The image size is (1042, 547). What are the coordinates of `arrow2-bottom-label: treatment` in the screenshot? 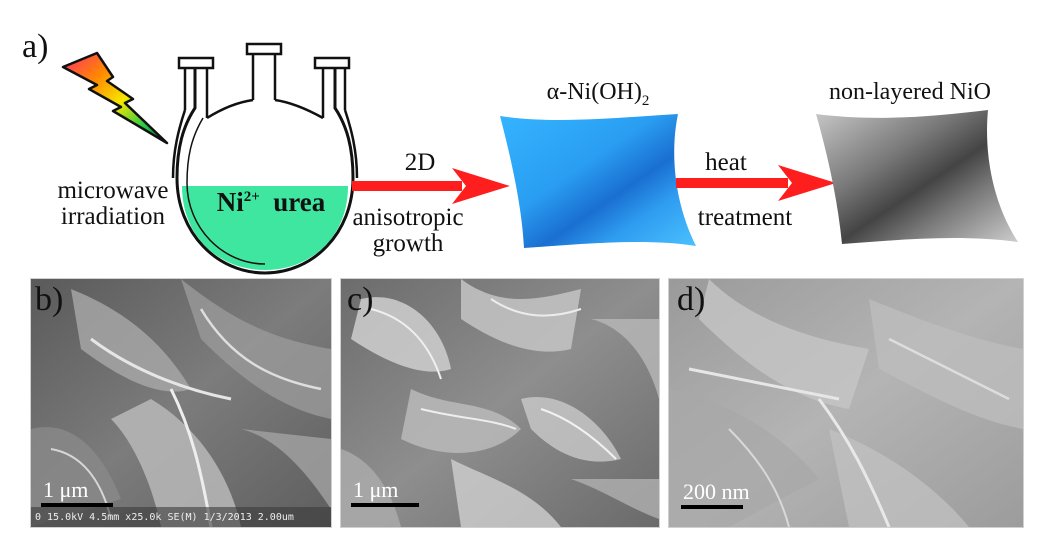 It's located at (745, 217).